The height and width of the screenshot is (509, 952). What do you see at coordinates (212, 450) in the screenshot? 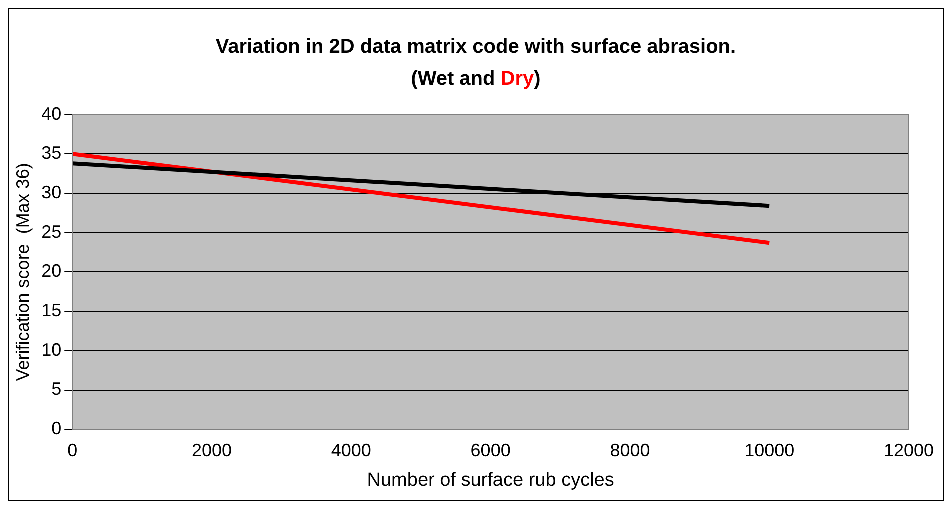
I see `x-tick-label: 2000` at bounding box center [212, 450].